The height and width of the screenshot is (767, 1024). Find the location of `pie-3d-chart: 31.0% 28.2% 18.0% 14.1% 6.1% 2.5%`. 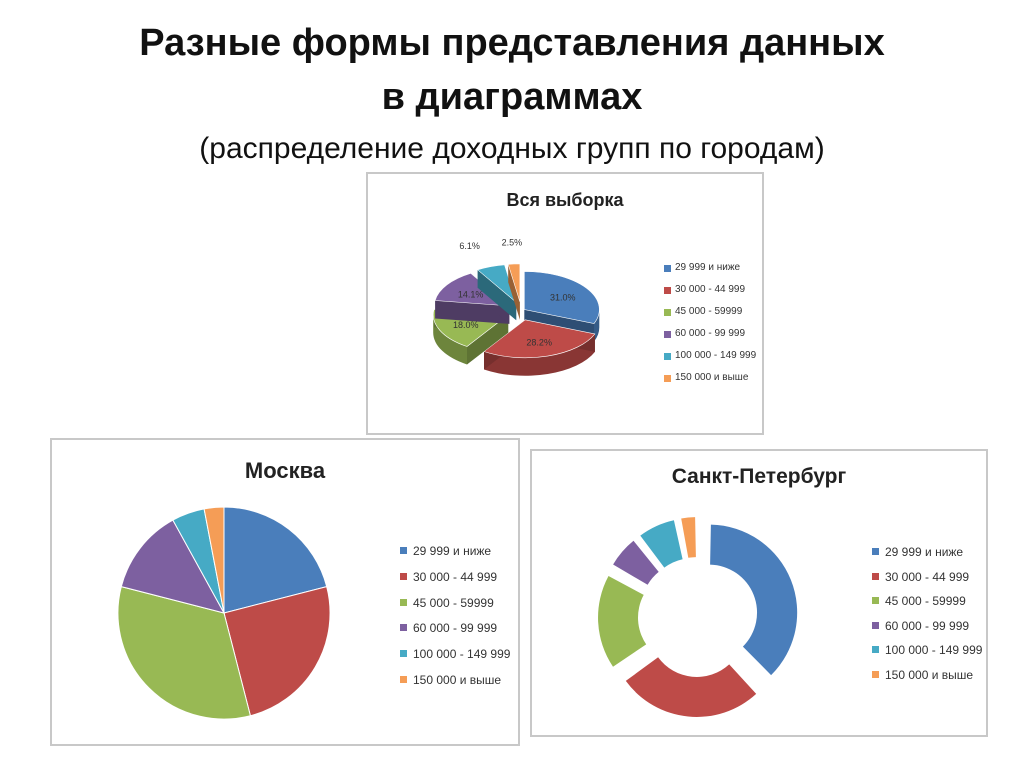

pie-3d-chart: 31.0% 28.2% 18.0% 14.1% 6.1% 2.5% is located at coordinates (516, 307).